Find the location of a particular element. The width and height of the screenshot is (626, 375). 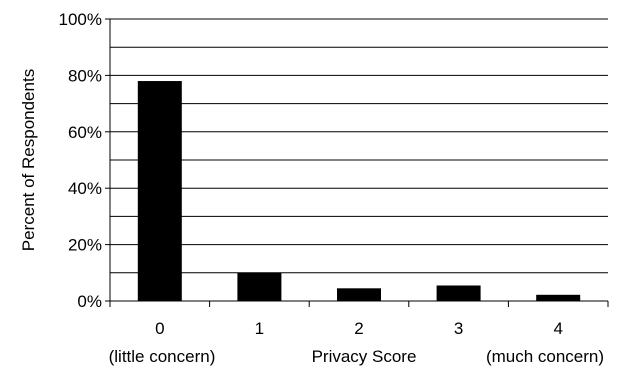

y-tick-label: 80% is located at coordinates (85, 75).